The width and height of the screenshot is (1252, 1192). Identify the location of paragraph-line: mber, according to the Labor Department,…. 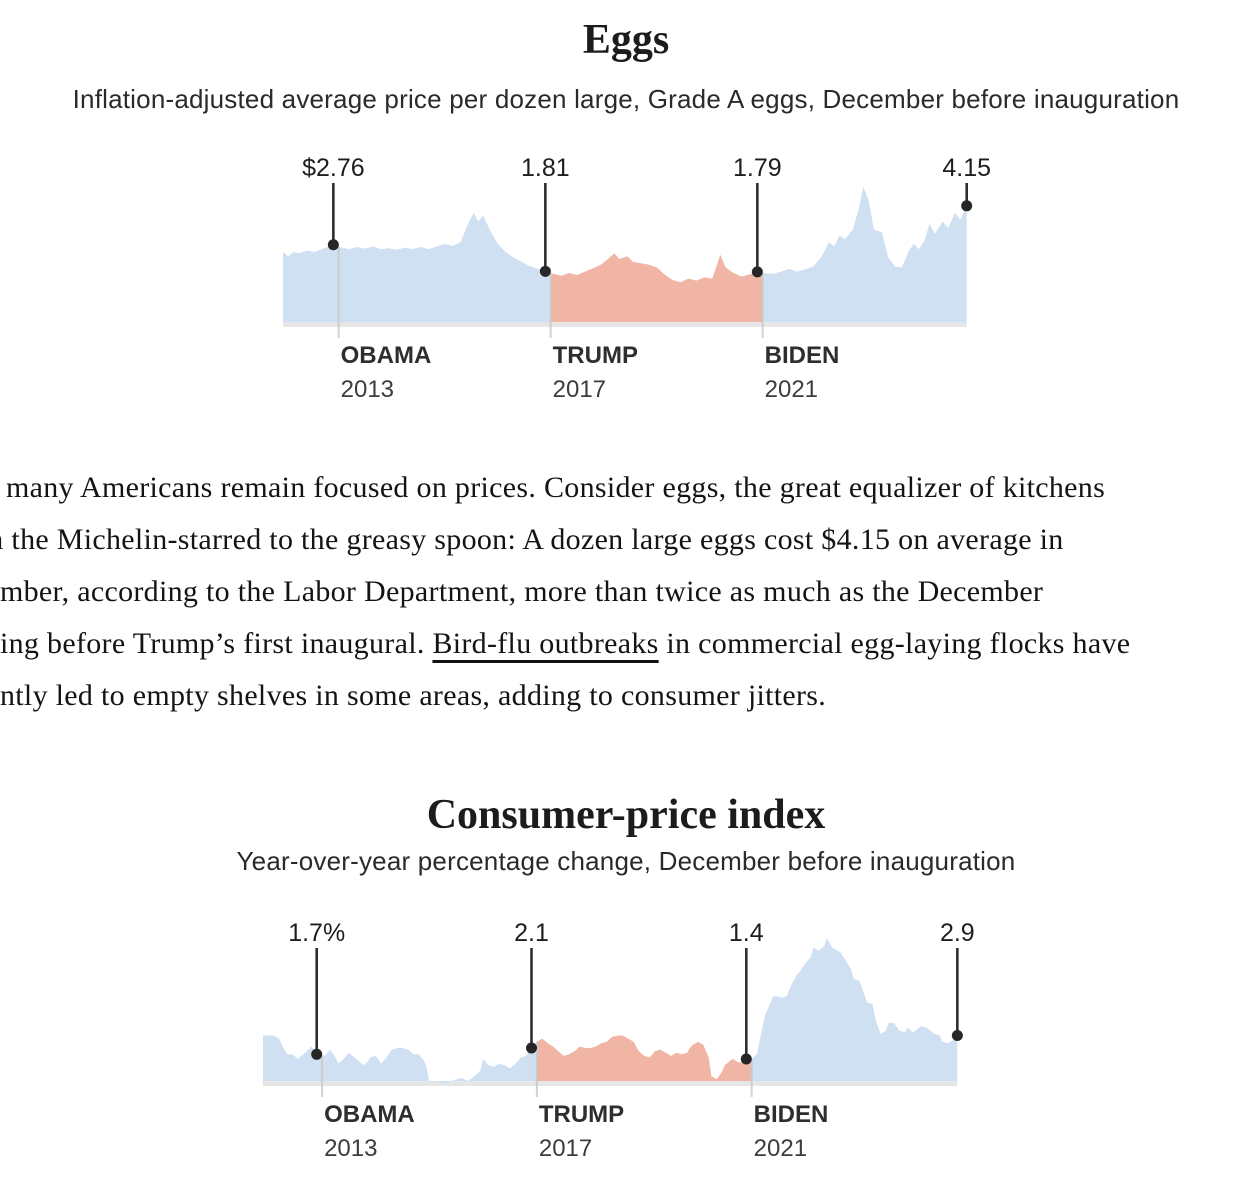
(522, 591).